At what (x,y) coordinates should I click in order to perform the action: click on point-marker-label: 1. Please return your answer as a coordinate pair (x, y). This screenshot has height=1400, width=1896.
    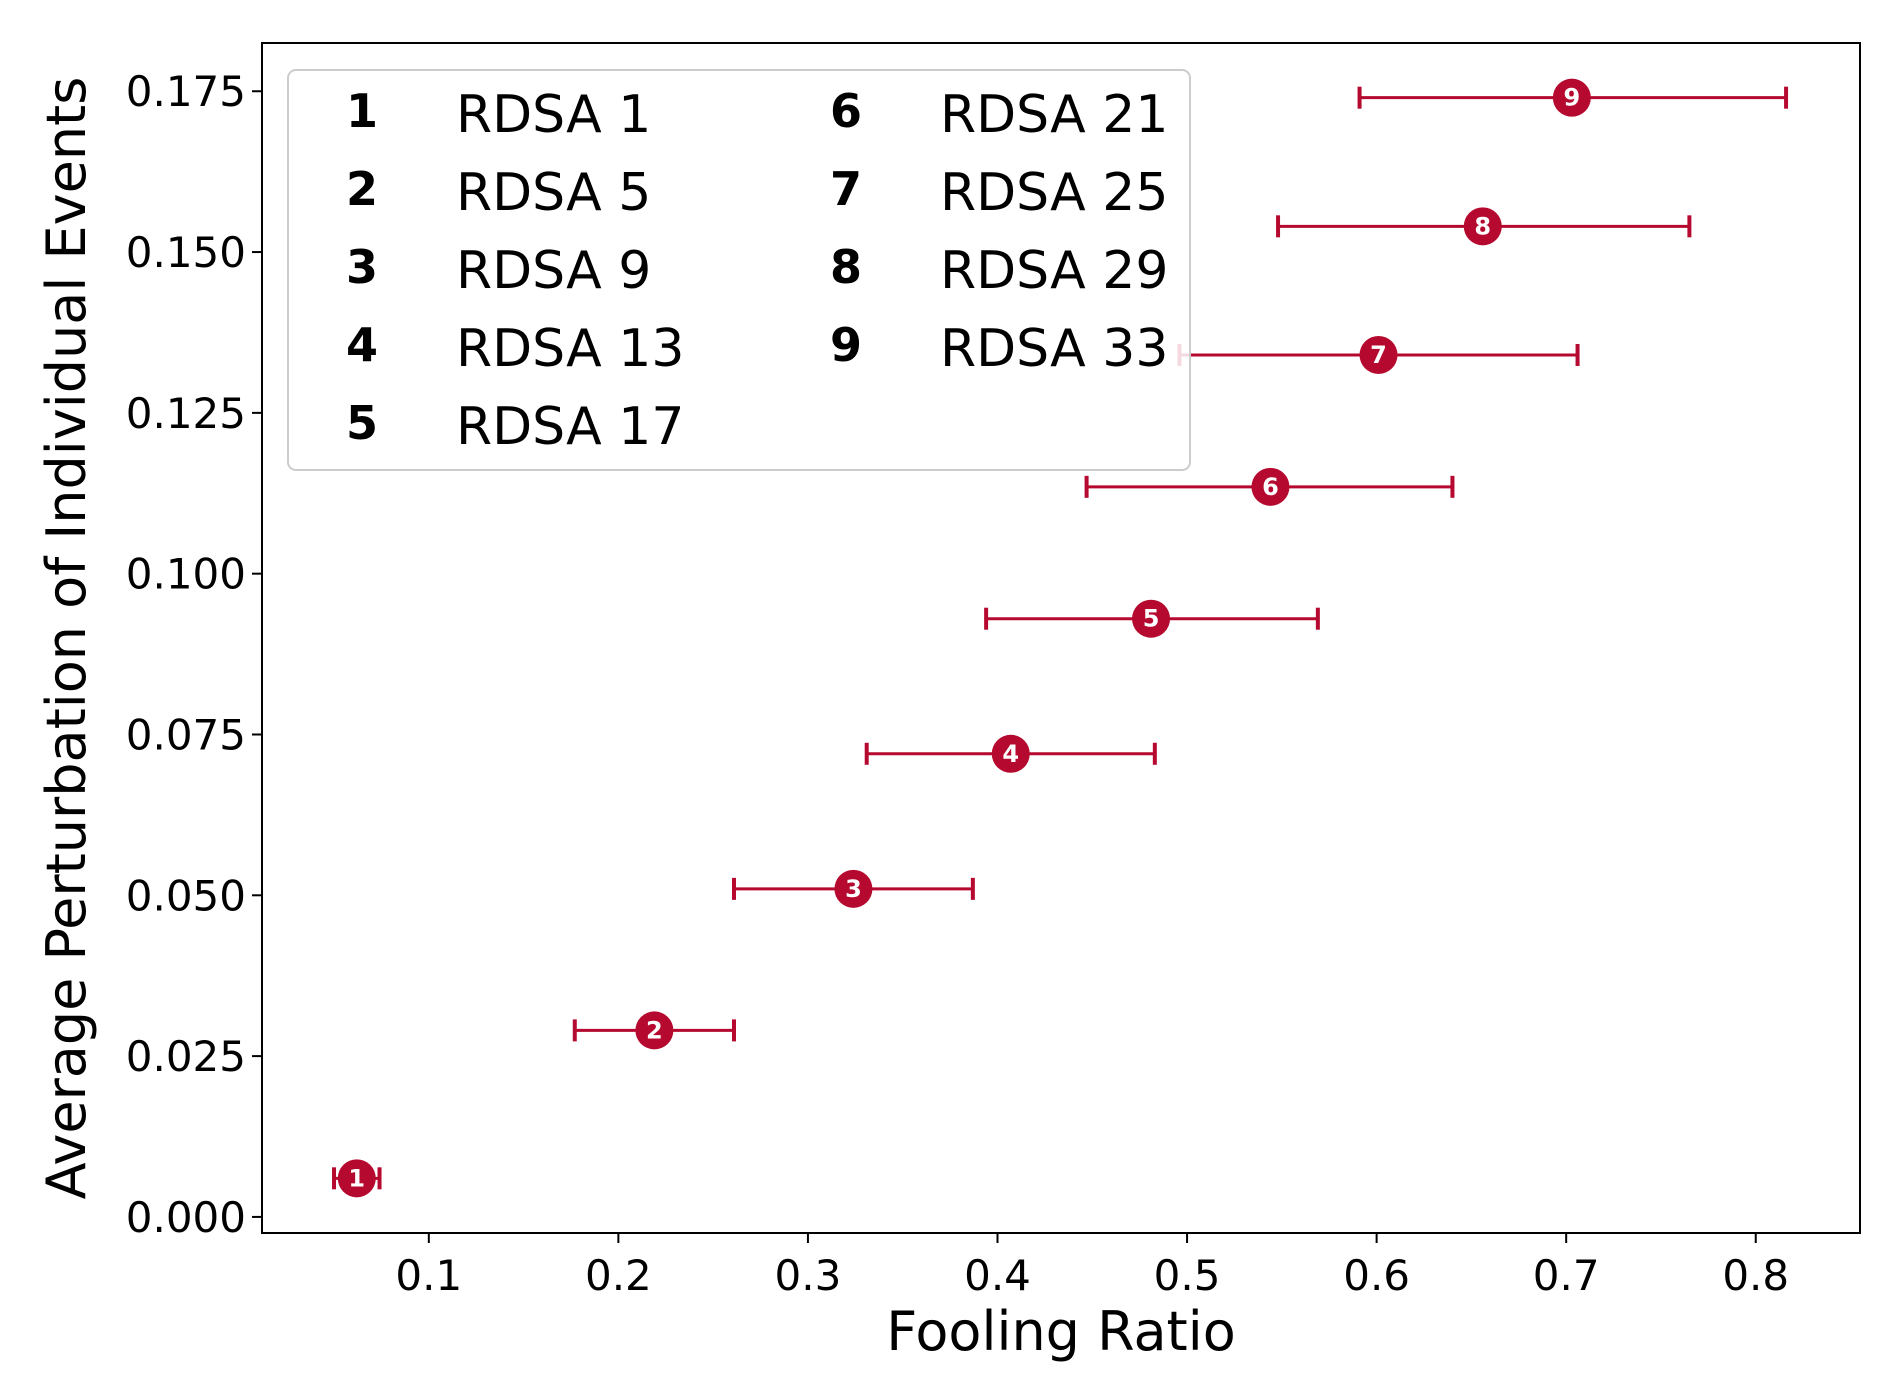
    Looking at the image, I should click on (356, 1178).